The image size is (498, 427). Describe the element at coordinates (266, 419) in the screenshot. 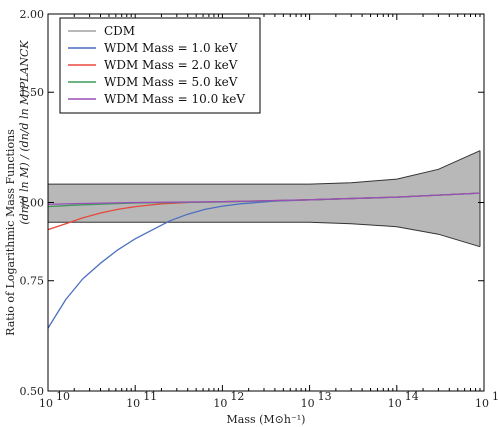

I see `x-axis-label: Mass (M⊙h⁻¹)` at that location.